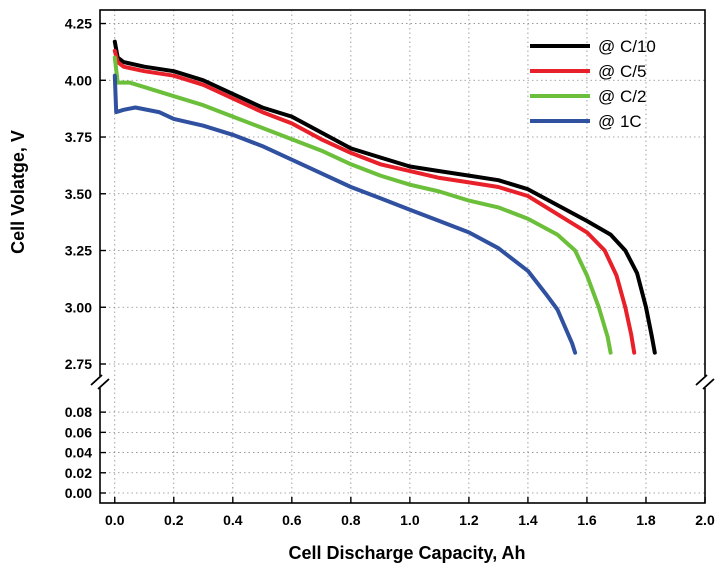 The width and height of the screenshot is (717, 571). I want to click on legend: @ C/10 @ C/5 @ C/2 @ 1C, so click(593, 84).